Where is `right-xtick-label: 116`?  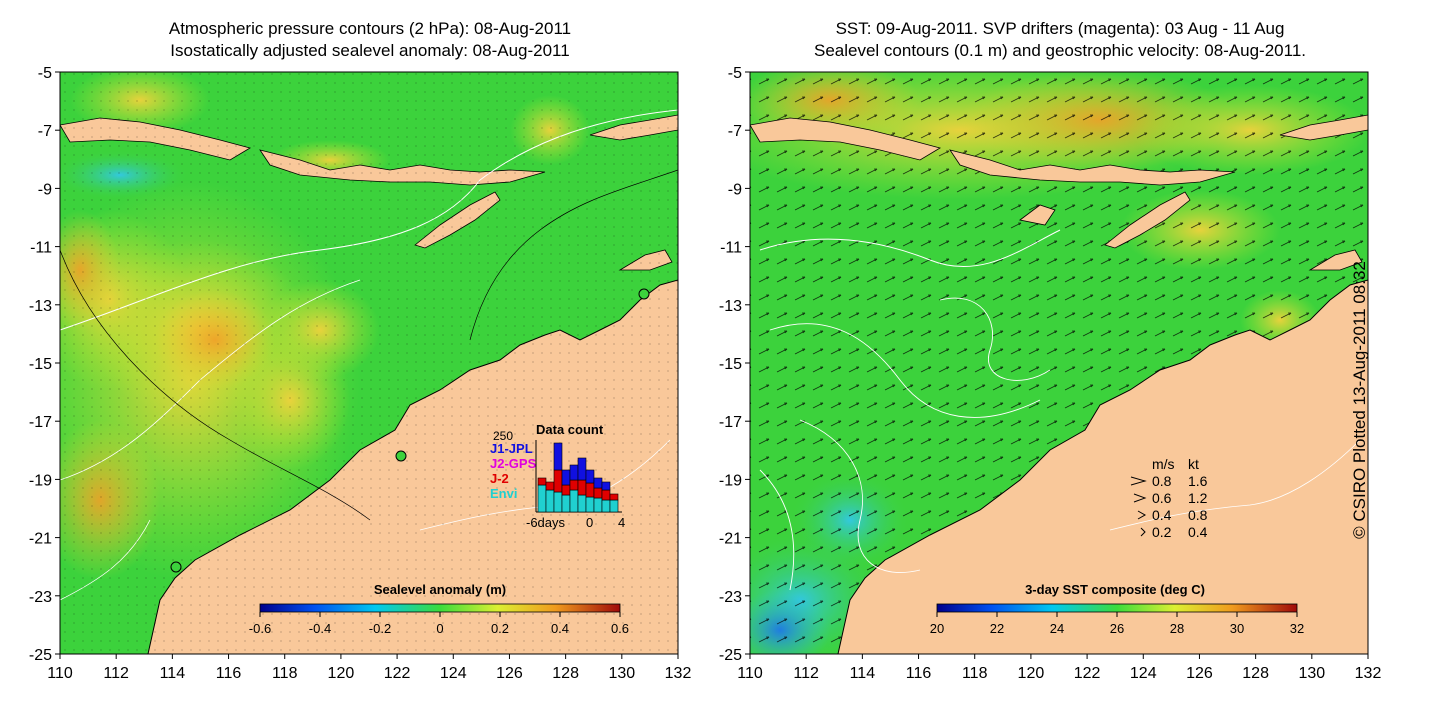
right-xtick-label: 116 is located at coordinates (919, 673).